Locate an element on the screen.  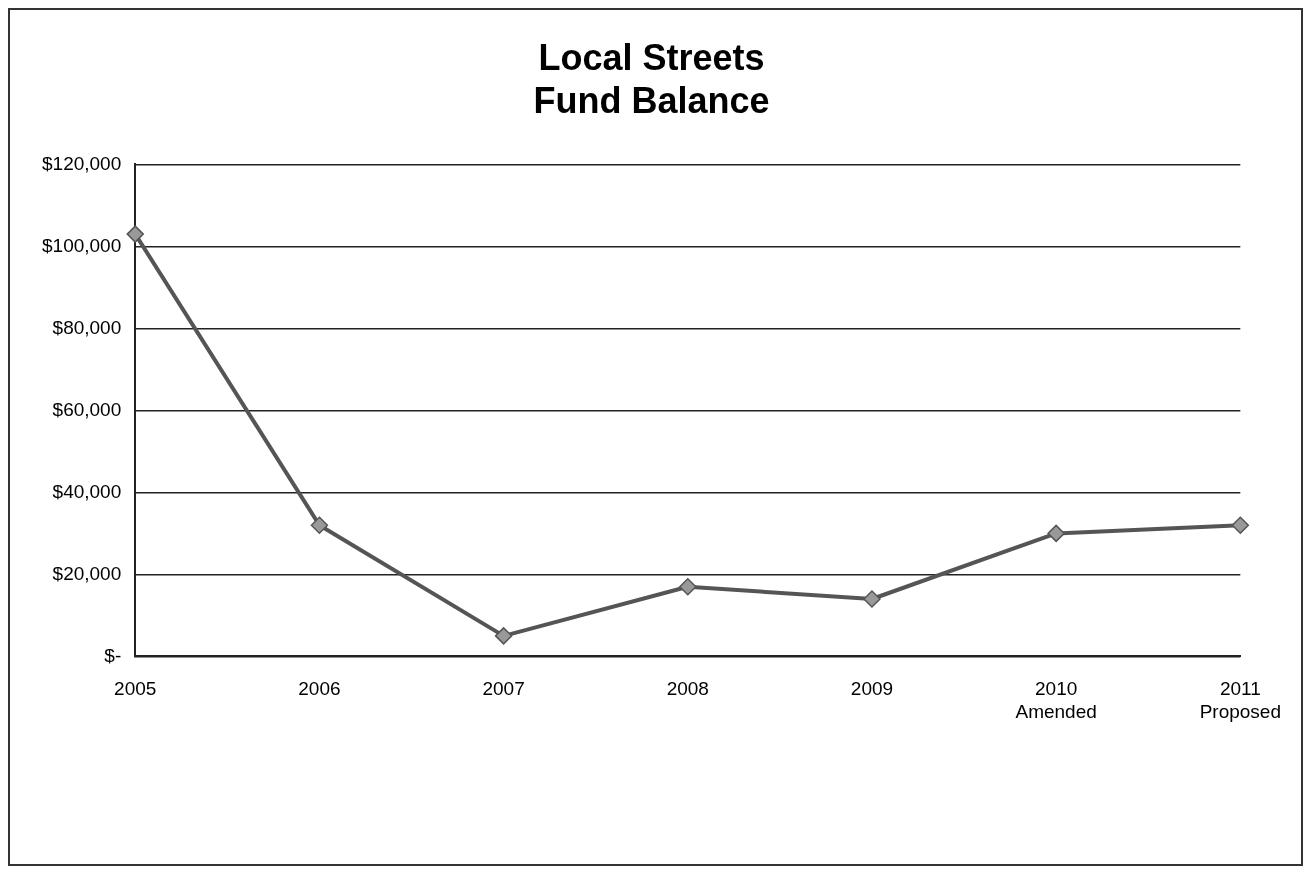
category-label: Proposed is located at coordinates (1240, 711).